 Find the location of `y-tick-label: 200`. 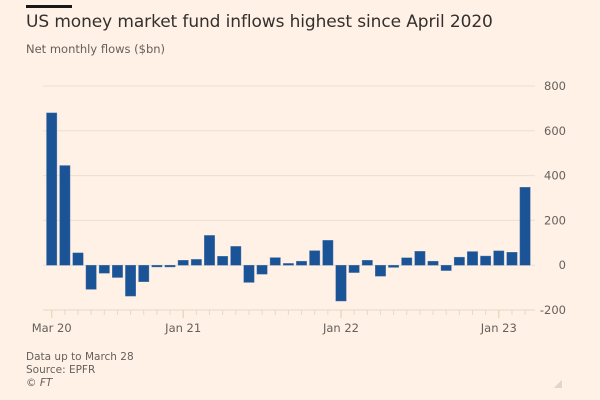

y-tick-label: 200 is located at coordinates (555, 220).